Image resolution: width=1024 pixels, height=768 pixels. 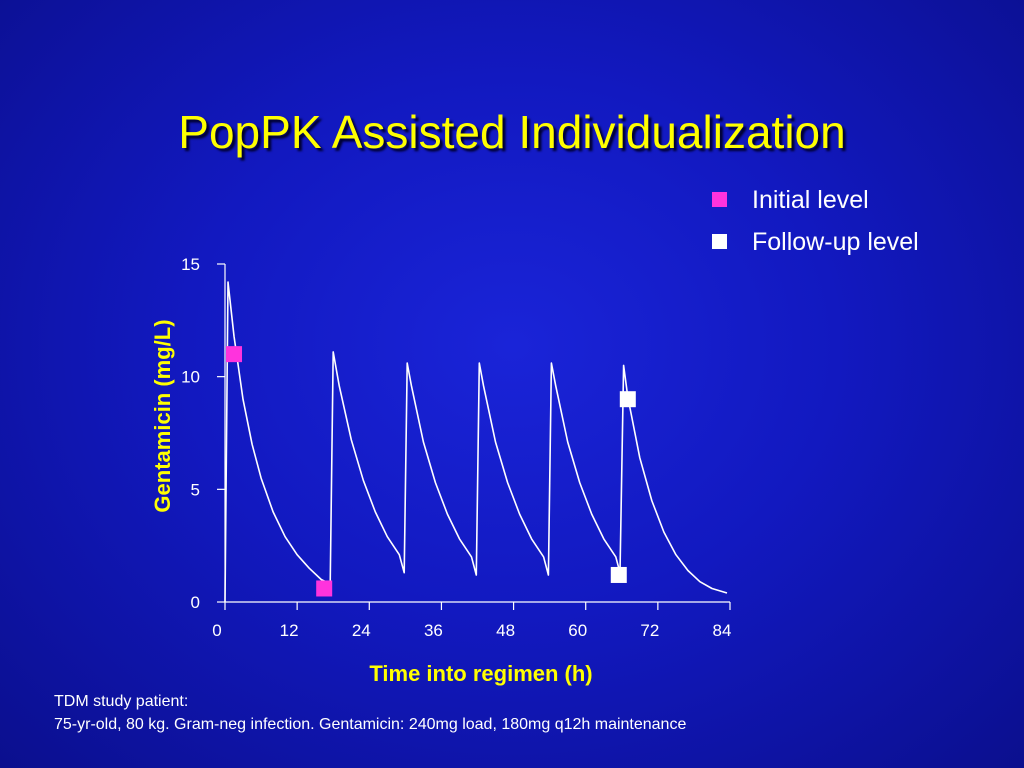 What do you see at coordinates (431, 471) in the screenshot?
I see `marker-layer` at bounding box center [431, 471].